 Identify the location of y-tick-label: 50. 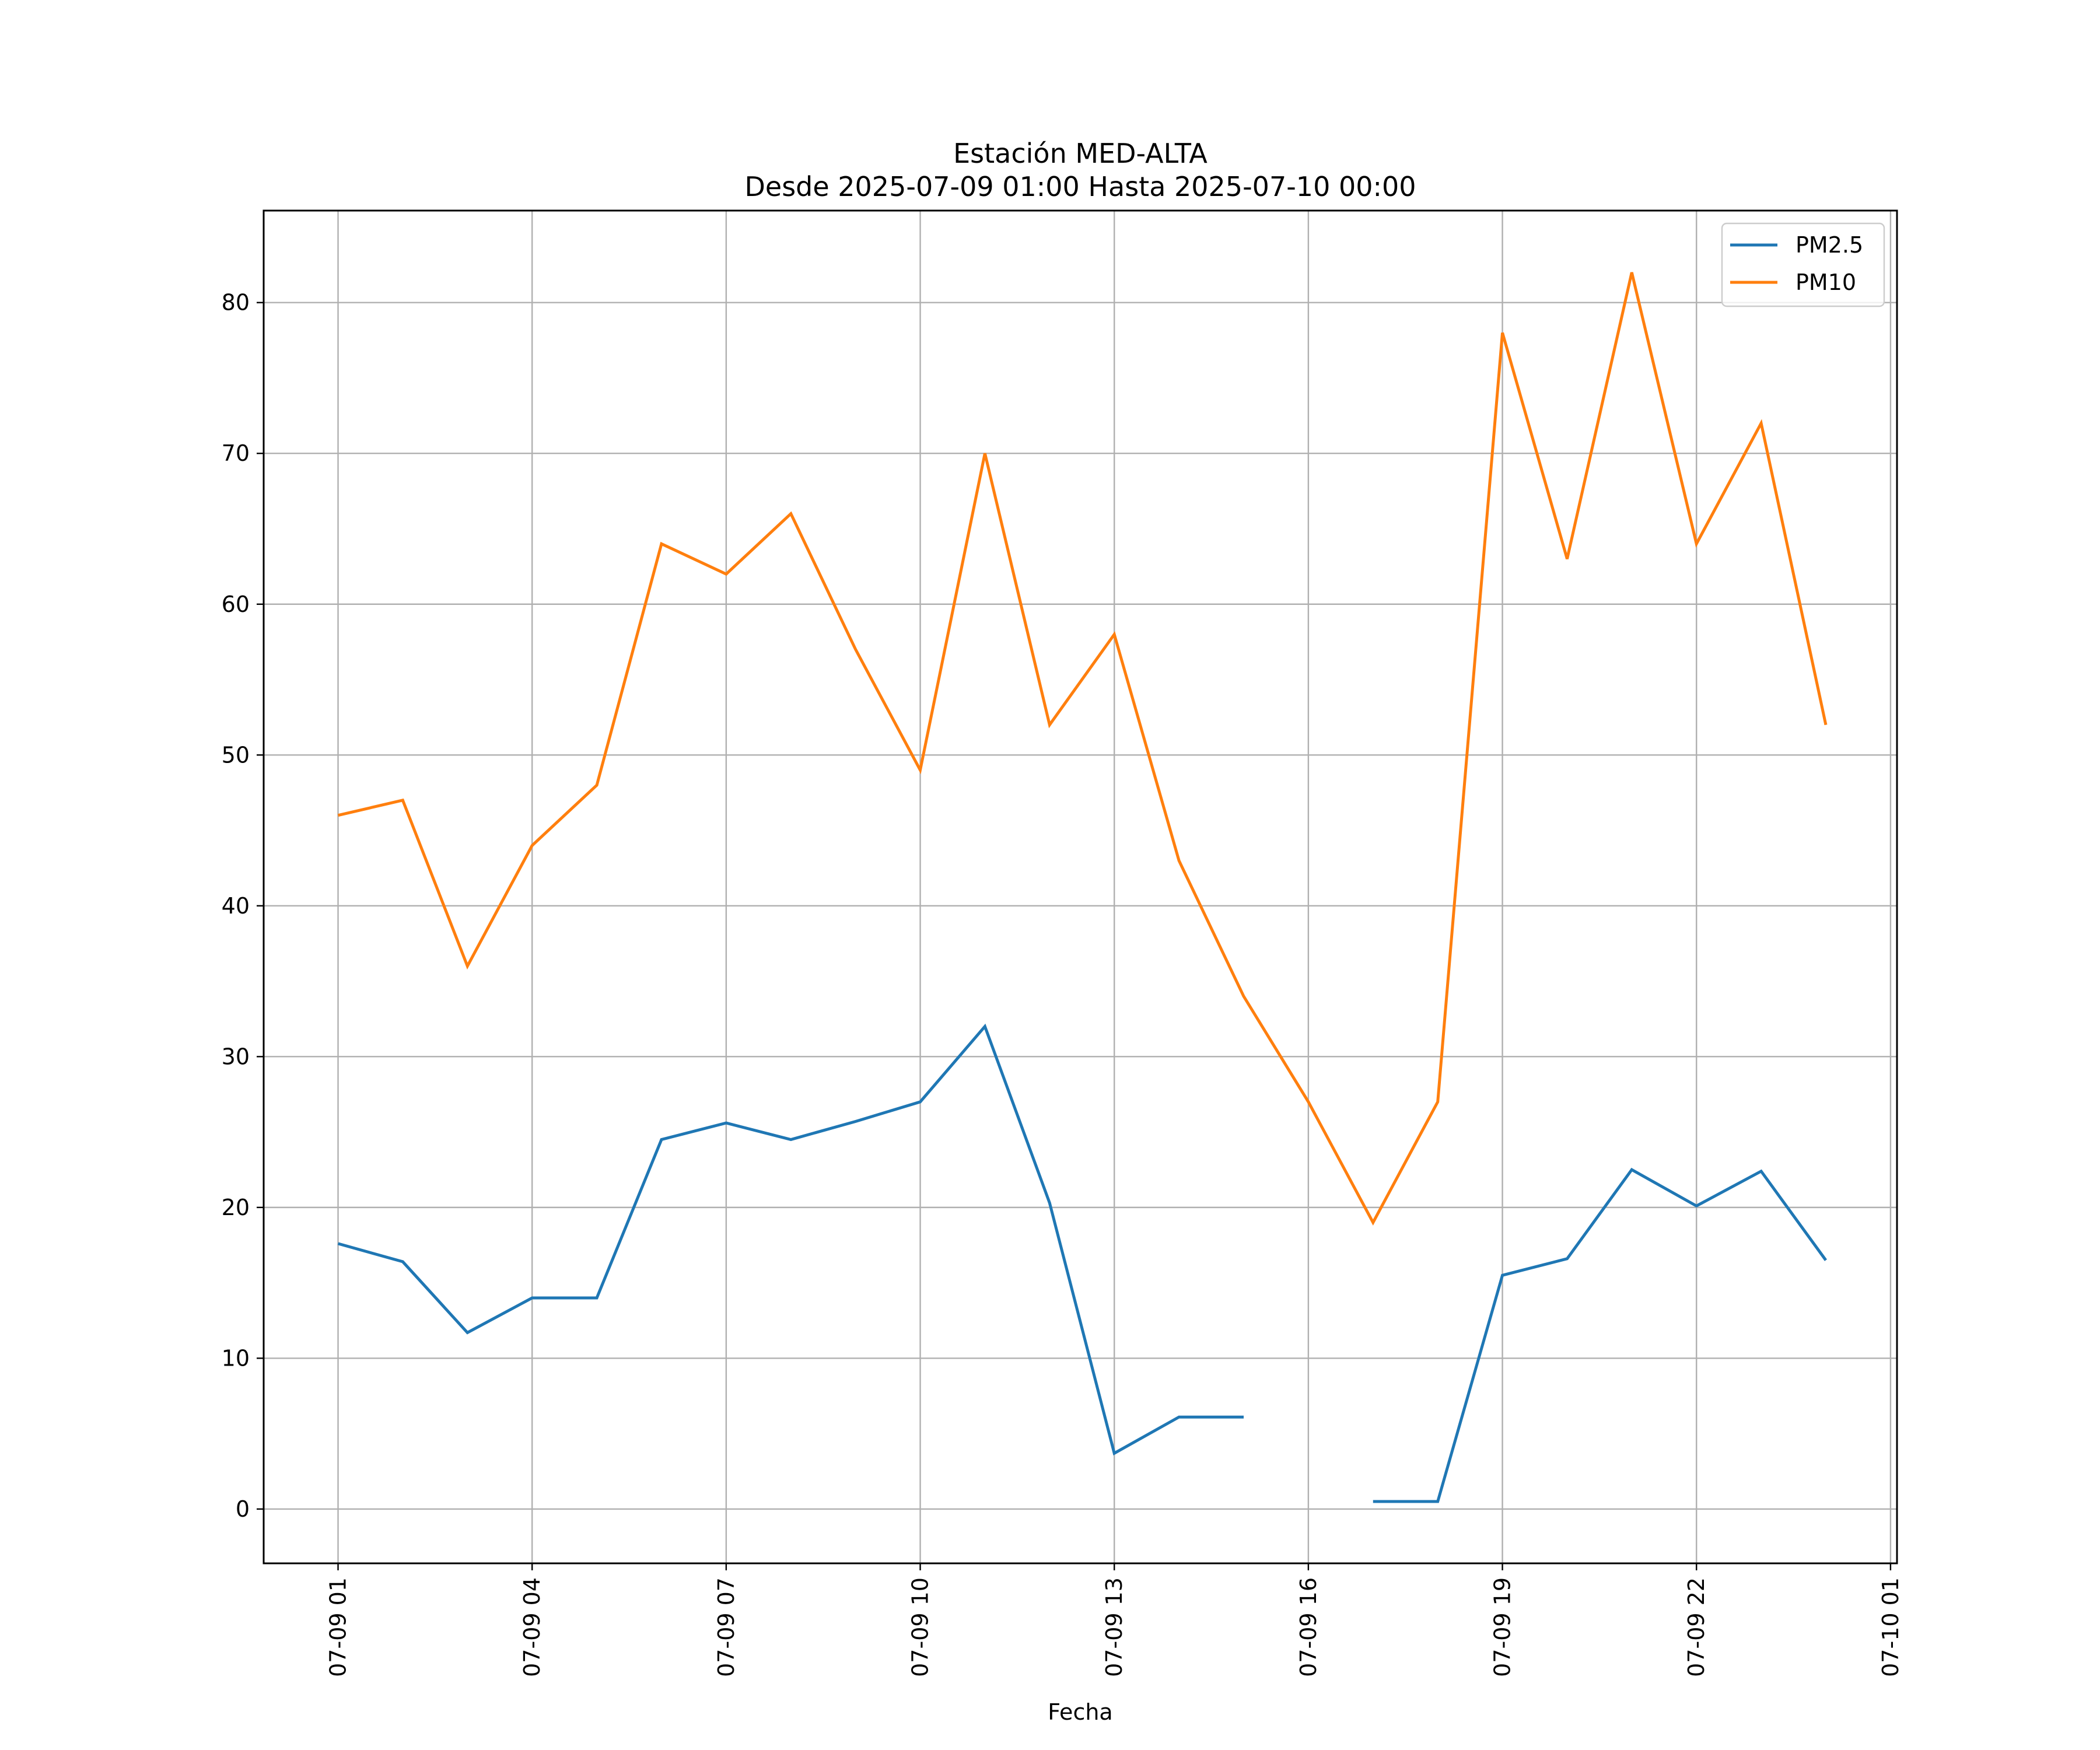
(236, 755).